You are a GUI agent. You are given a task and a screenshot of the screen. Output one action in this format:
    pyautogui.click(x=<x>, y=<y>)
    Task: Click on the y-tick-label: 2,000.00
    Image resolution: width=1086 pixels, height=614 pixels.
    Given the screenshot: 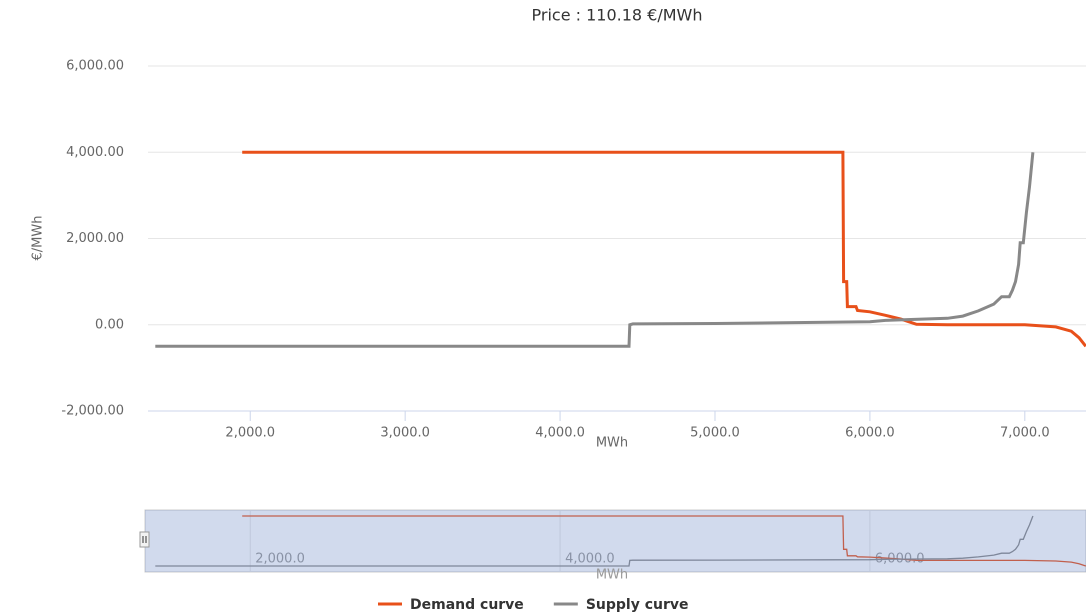 What is the action you would take?
    pyautogui.click(x=95, y=238)
    